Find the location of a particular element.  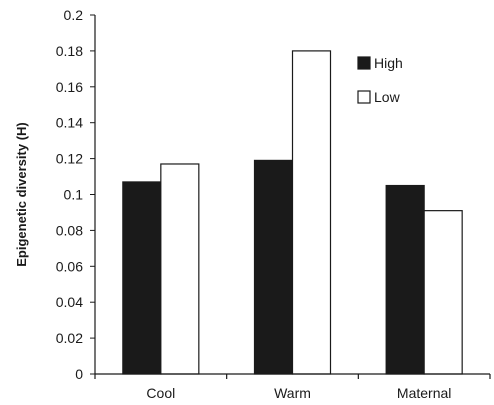

y-tick-label: 0.06 is located at coordinates (69, 266).